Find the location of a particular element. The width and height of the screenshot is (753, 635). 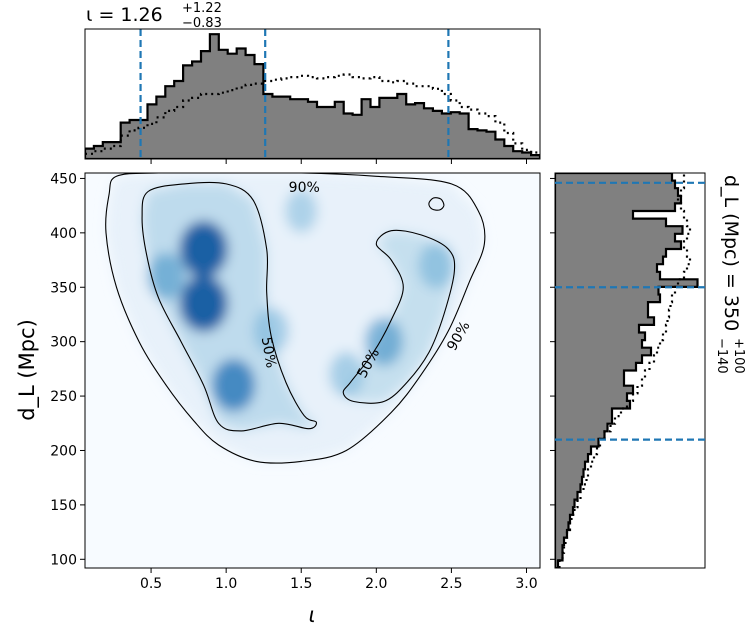

top-hist-solid-bars is located at coordinates (312, 96).